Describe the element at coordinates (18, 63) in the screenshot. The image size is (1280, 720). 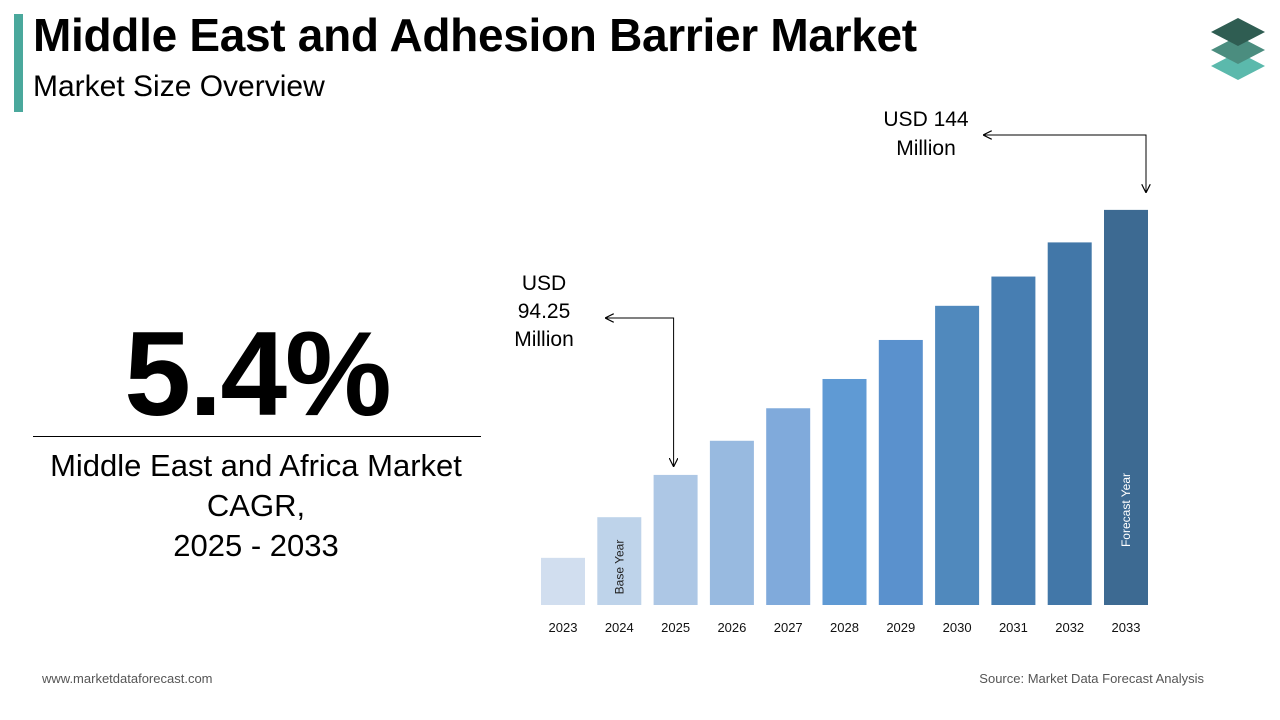
I see `title-accent-bar` at that location.